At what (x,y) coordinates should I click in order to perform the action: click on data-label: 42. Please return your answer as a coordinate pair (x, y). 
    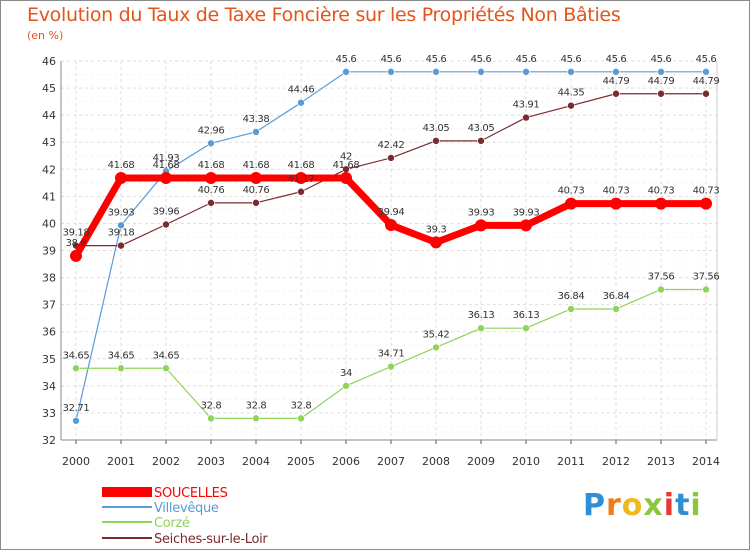
    Looking at the image, I should click on (346, 156).